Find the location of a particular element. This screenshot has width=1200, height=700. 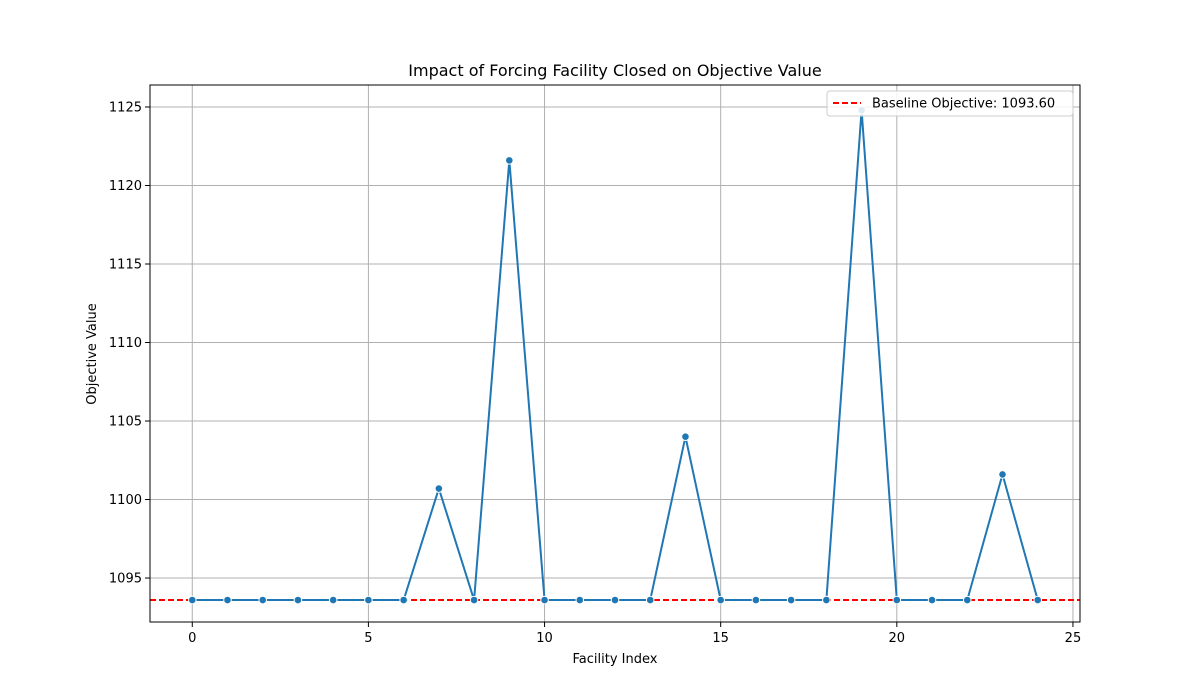

y-axis: 1095 1100 1105 1110 1115 1120 1125 is located at coordinates (129, 343).